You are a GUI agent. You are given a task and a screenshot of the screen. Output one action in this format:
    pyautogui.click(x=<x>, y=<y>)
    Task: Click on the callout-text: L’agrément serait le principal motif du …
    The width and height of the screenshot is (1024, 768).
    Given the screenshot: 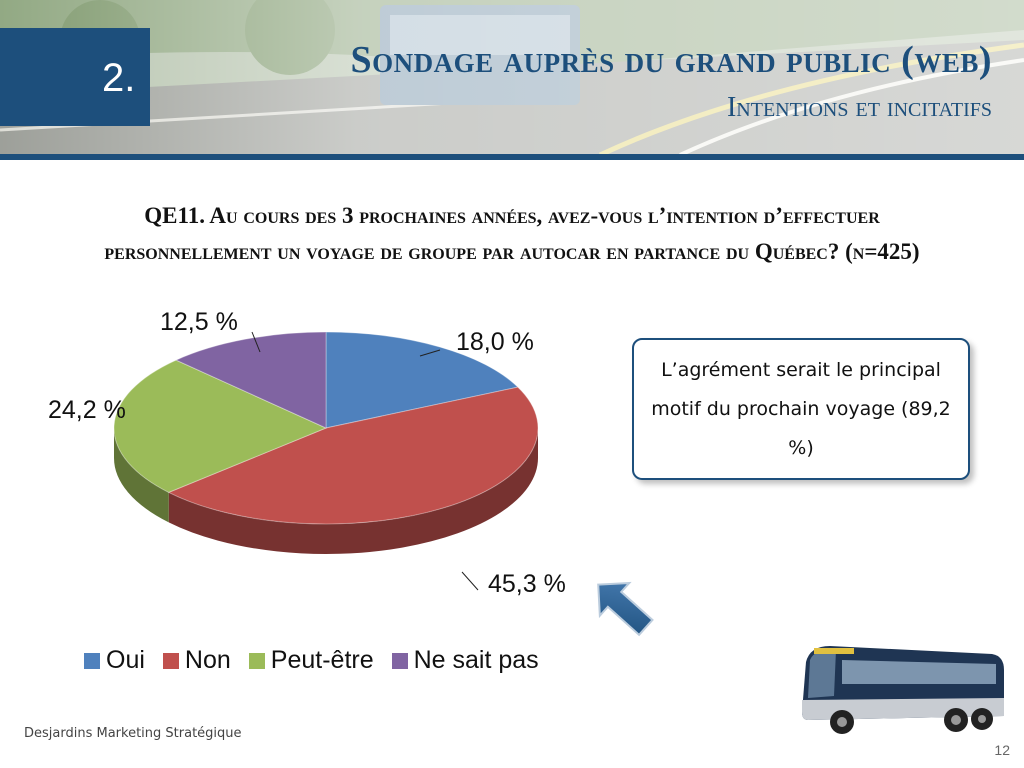 What is the action you would take?
    pyautogui.click(x=801, y=408)
    